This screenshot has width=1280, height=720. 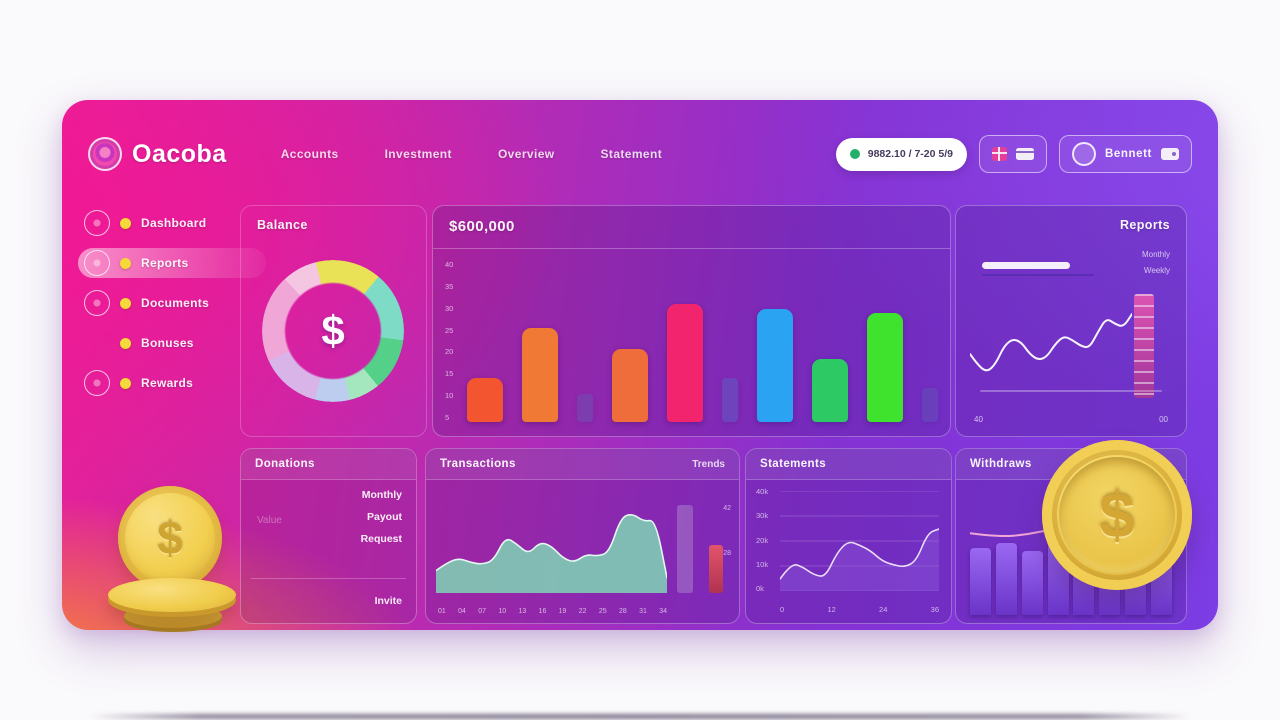 What do you see at coordinates (1024, 154) in the screenshot?
I see `card-icon` at bounding box center [1024, 154].